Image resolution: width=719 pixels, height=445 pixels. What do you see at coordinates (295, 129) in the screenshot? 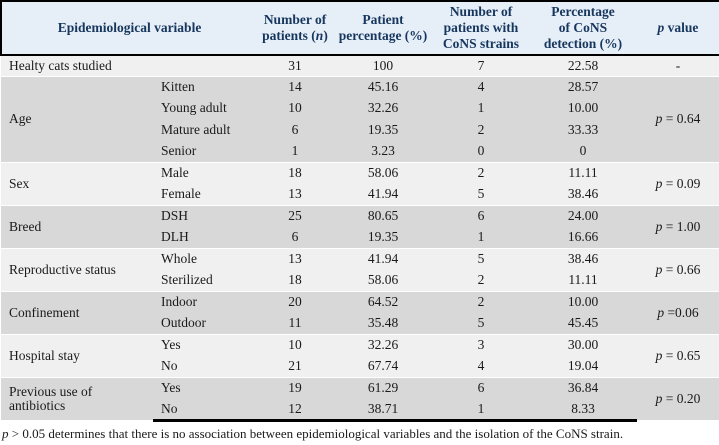
I see `number-of-patients-cell: 6` at bounding box center [295, 129].